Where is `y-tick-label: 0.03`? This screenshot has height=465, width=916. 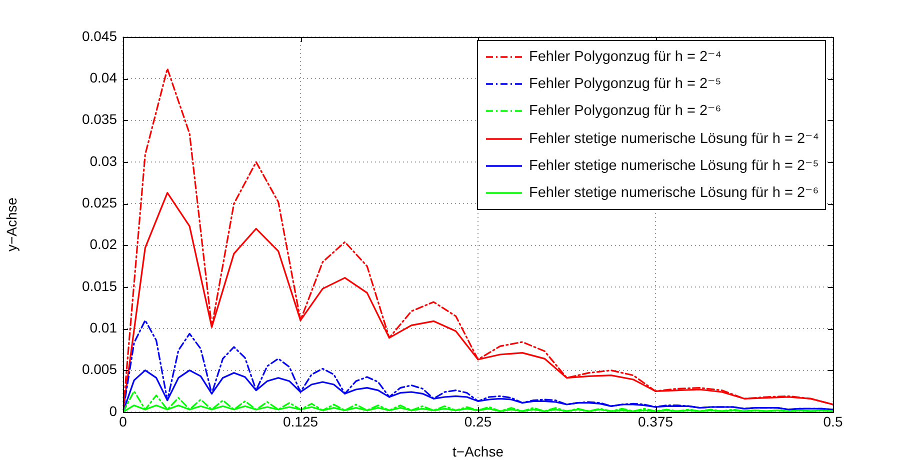
y-tick-label: 0.03 is located at coordinates (104, 160).